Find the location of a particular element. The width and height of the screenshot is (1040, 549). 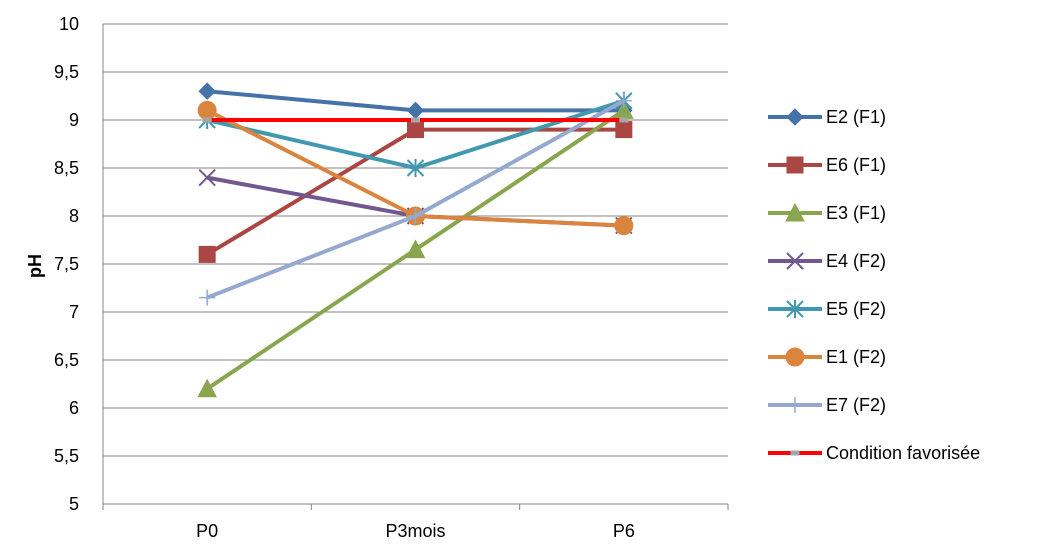

x-tick-label: P6 is located at coordinates (624, 531).